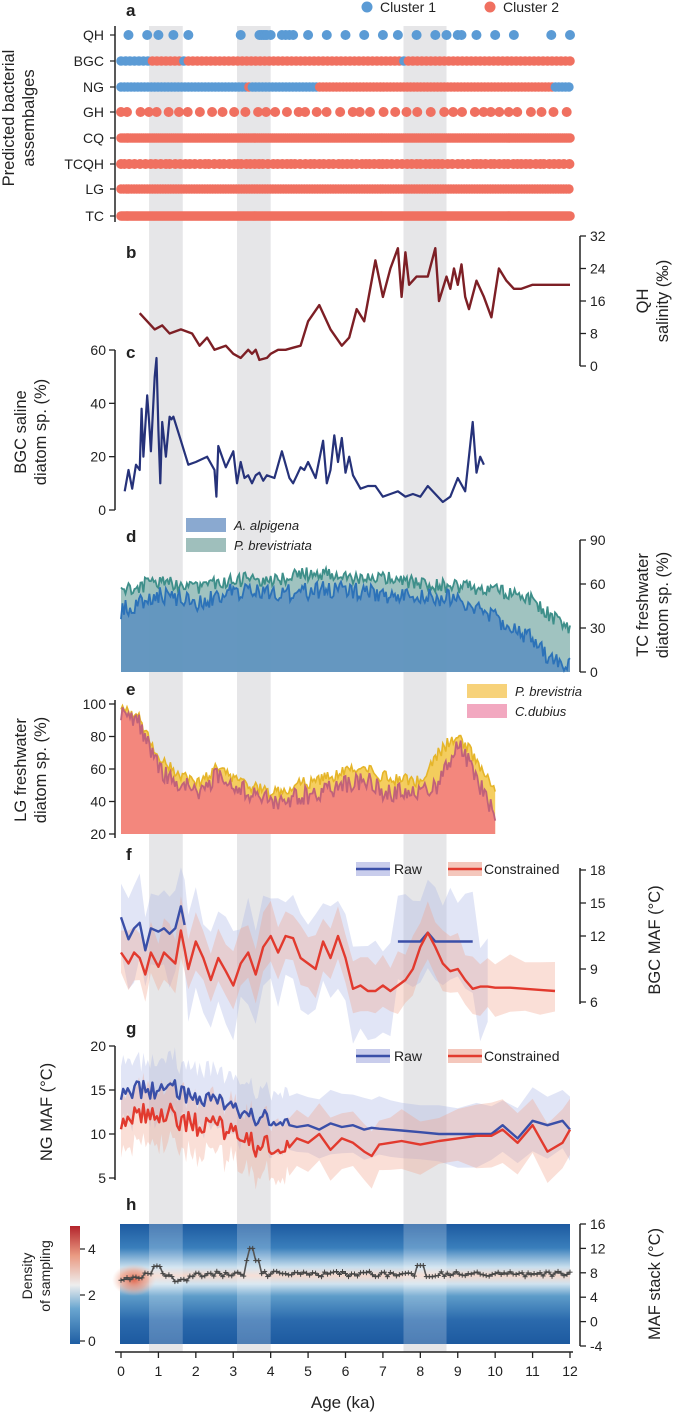 The width and height of the screenshot is (685, 1428). Describe the element at coordinates (206, 525) in the screenshot. I see `legend-a-alpigena-swatch` at that location.